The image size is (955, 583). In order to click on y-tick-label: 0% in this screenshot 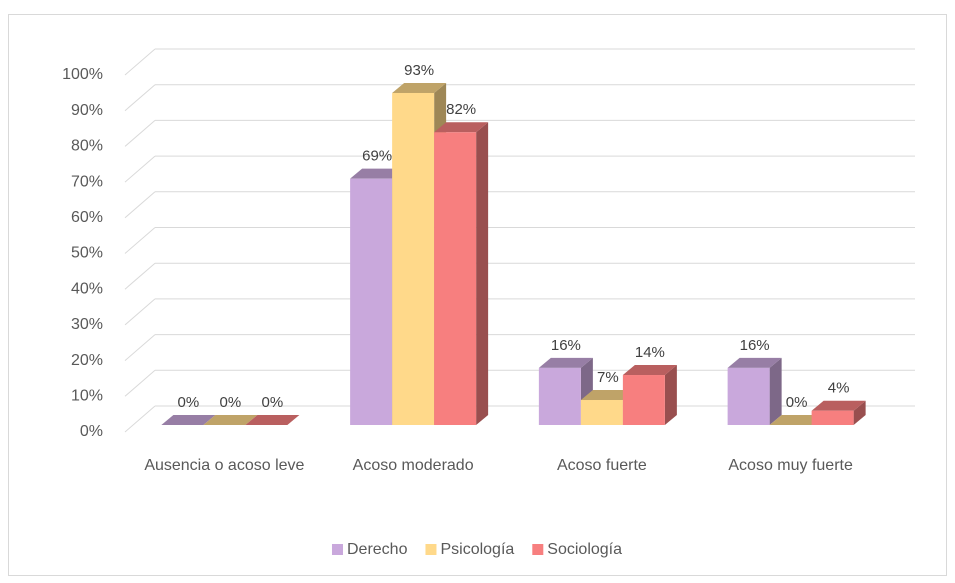, I will do `click(91, 431)`.